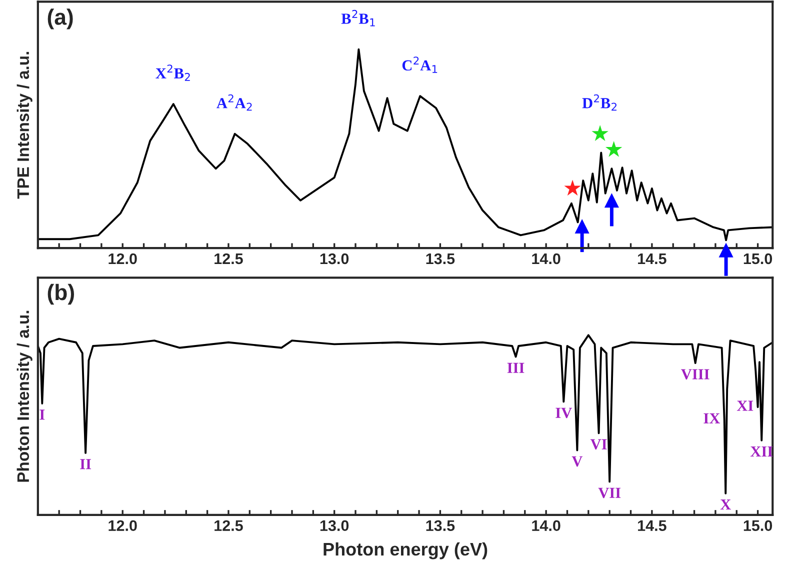 This screenshot has height=569, width=790. What do you see at coordinates (24, 396) in the screenshot?
I see `y-axis-title: Photon Intensity / a.u.` at bounding box center [24, 396].